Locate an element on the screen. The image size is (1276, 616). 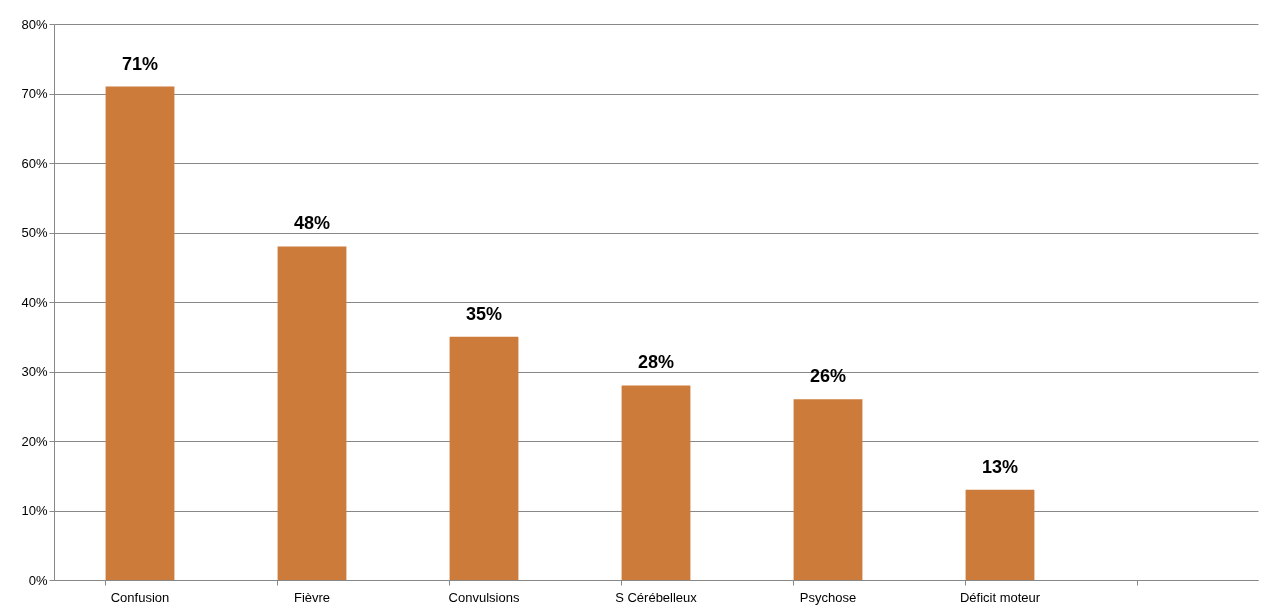
data-label: 71% is located at coordinates (140, 63).